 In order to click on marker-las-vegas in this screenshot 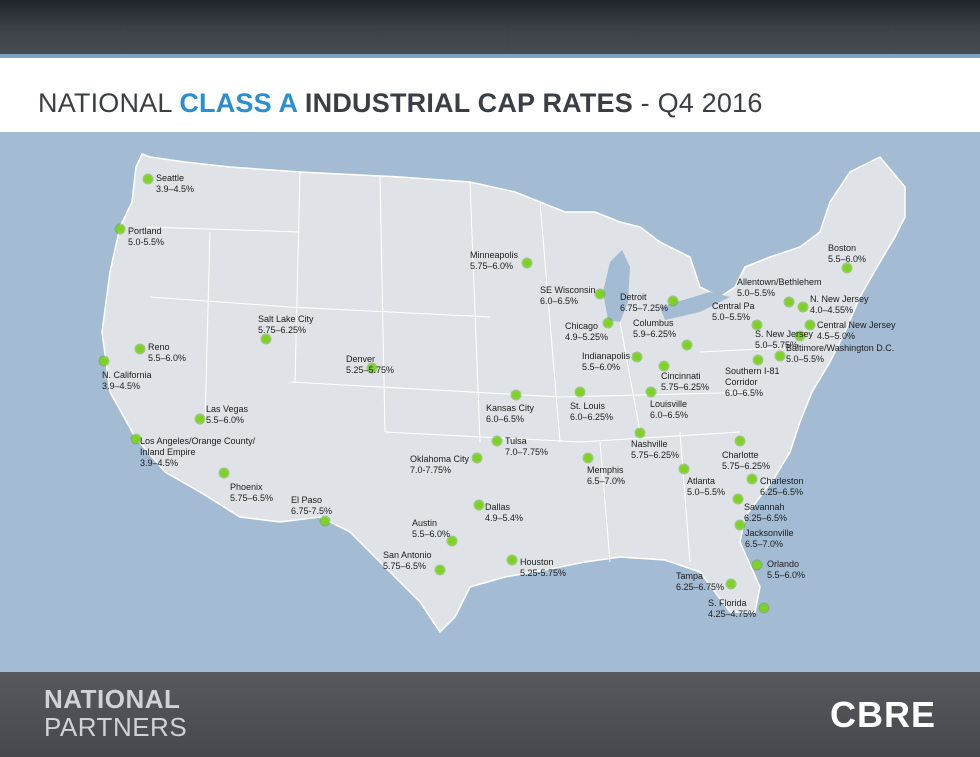, I will do `click(200, 419)`.